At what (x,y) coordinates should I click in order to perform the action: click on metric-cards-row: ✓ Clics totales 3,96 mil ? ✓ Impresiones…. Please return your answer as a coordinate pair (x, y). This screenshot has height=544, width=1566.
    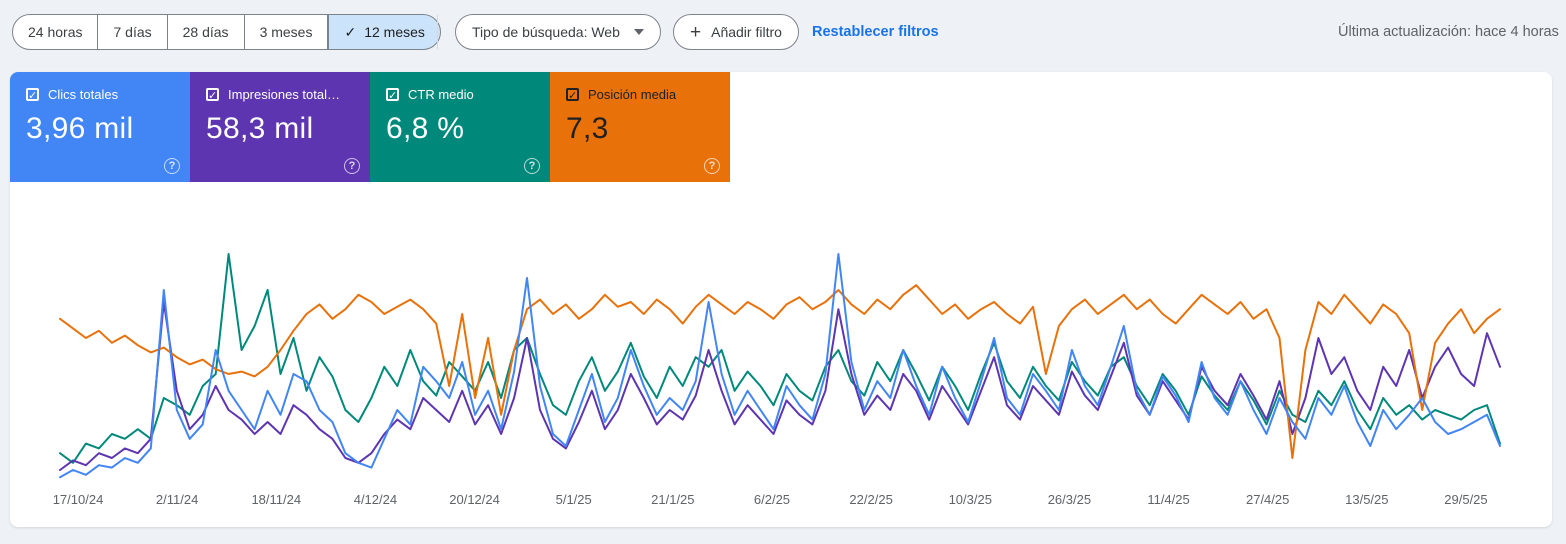
    Looking at the image, I should click on (370, 127).